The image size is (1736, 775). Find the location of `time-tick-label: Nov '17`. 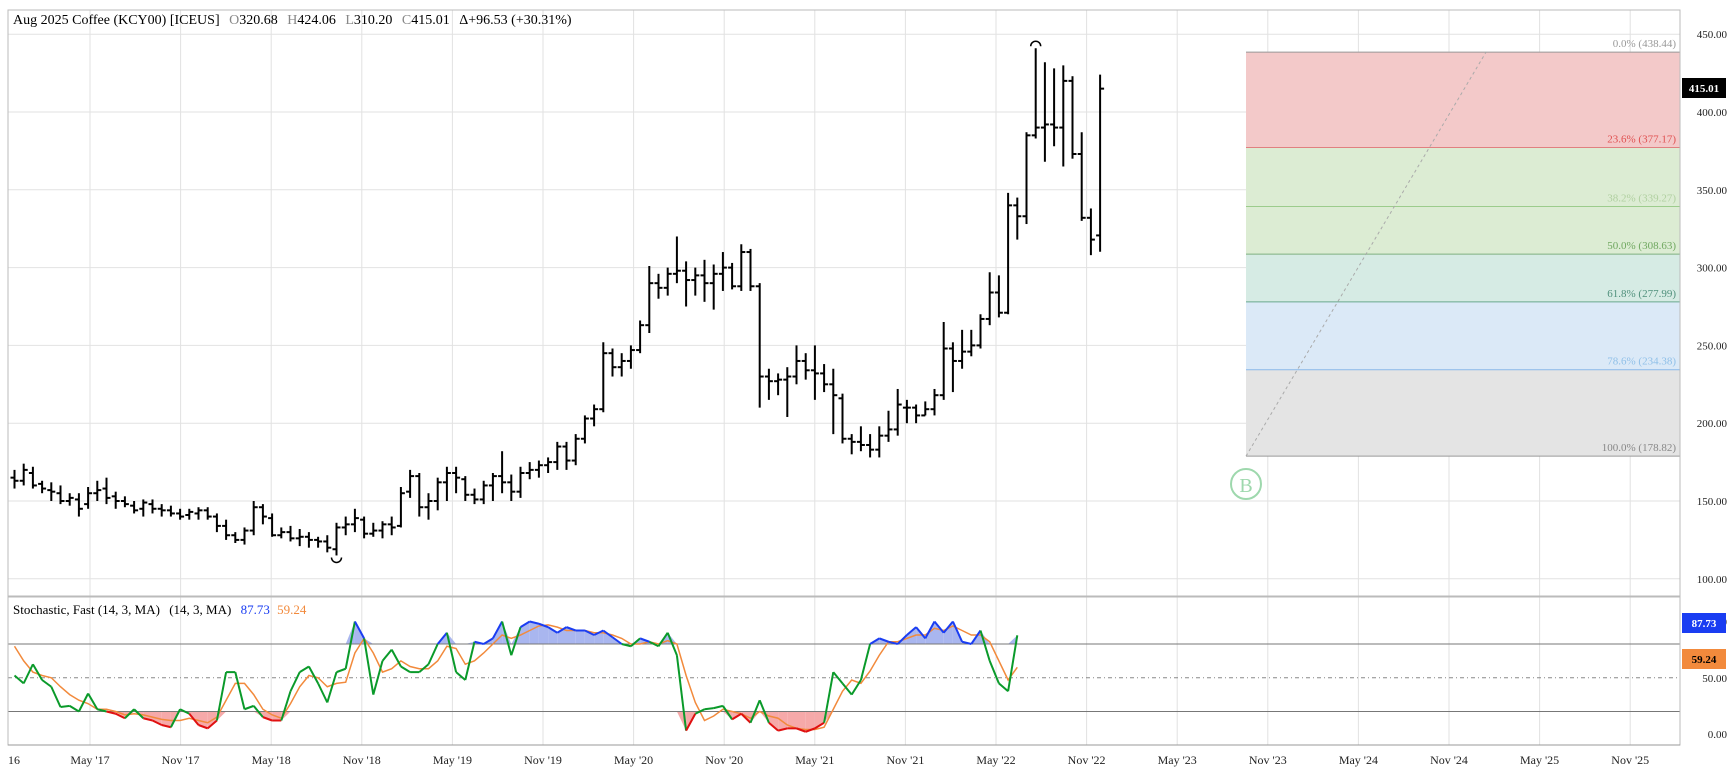

time-tick-label: Nov '17 is located at coordinates (181, 760).